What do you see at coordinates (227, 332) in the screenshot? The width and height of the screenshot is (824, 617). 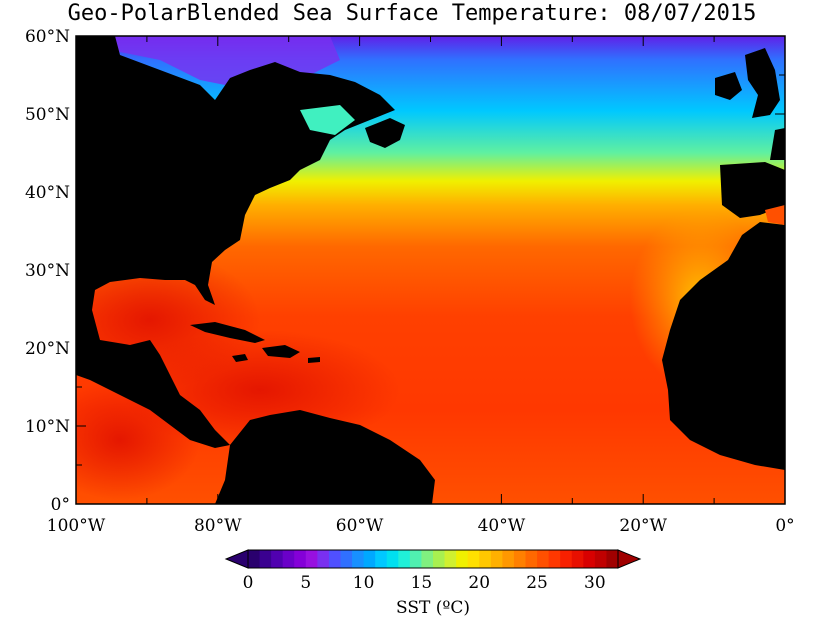 I see `land-cuba` at bounding box center [227, 332].